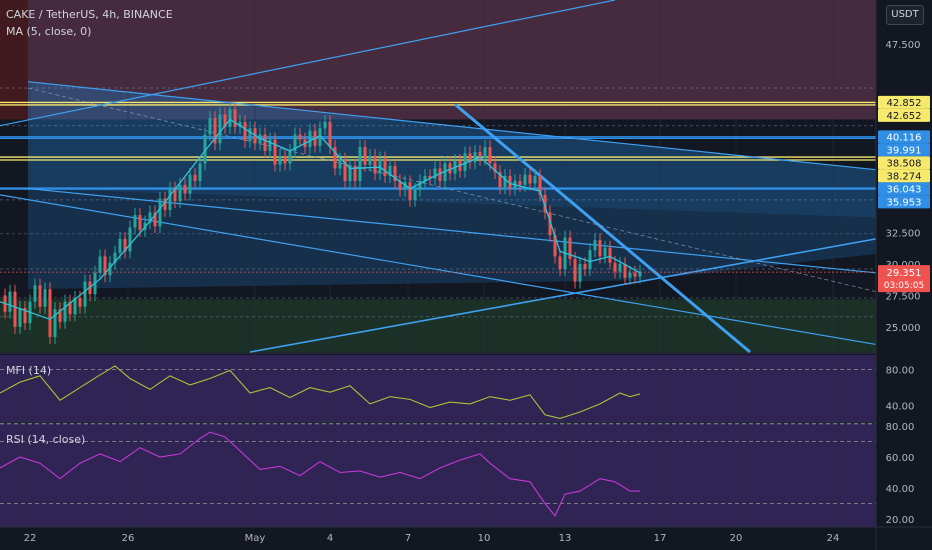 The width and height of the screenshot is (932, 550). I want to click on mfi-tick-label: 40.00, so click(900, 407).